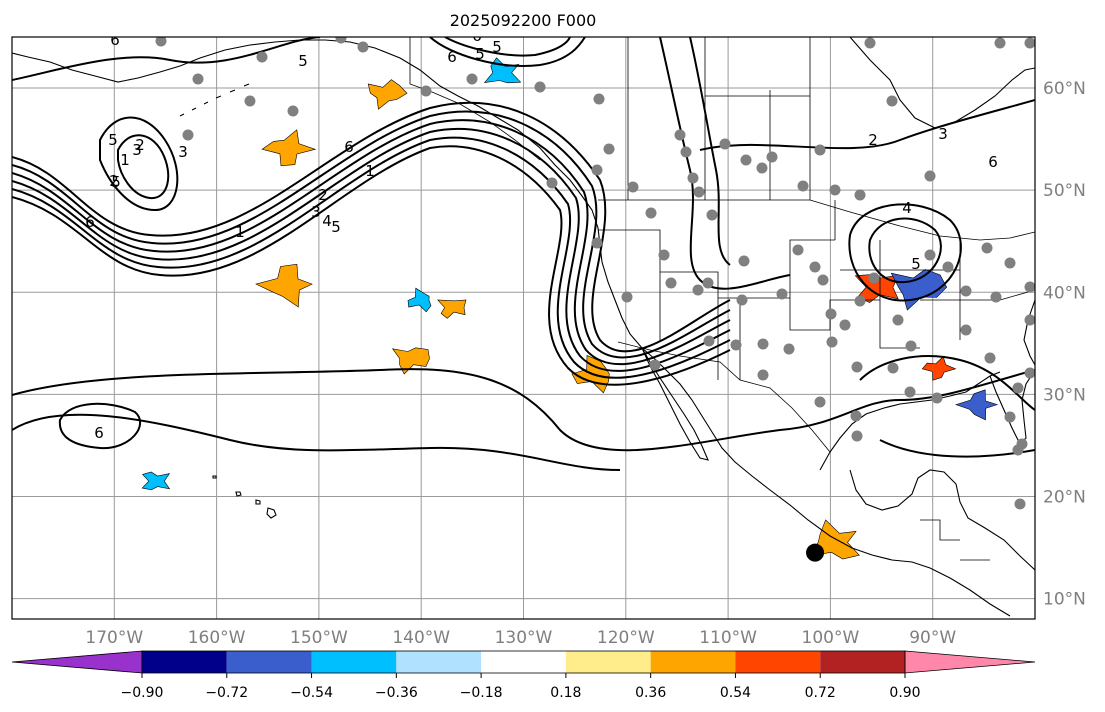 The width and height of the screenshot is (1105, 712). I want to click on contour-north-ridge, so click(725, 163).